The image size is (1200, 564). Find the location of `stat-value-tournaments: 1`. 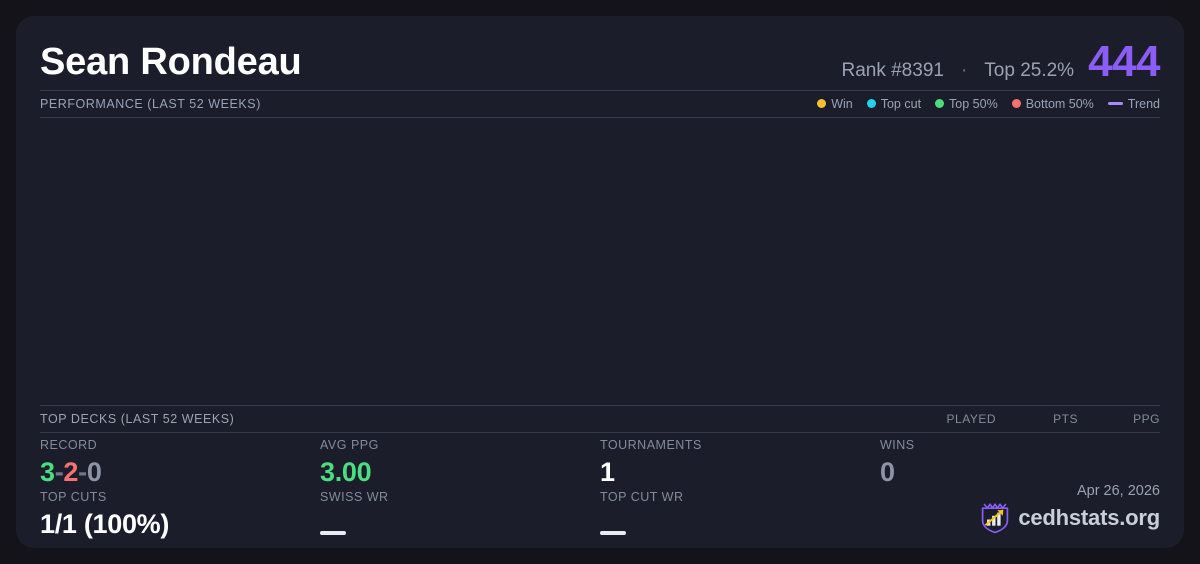

stat-value-tournaments: 1 is located at coordinates (607, 472).